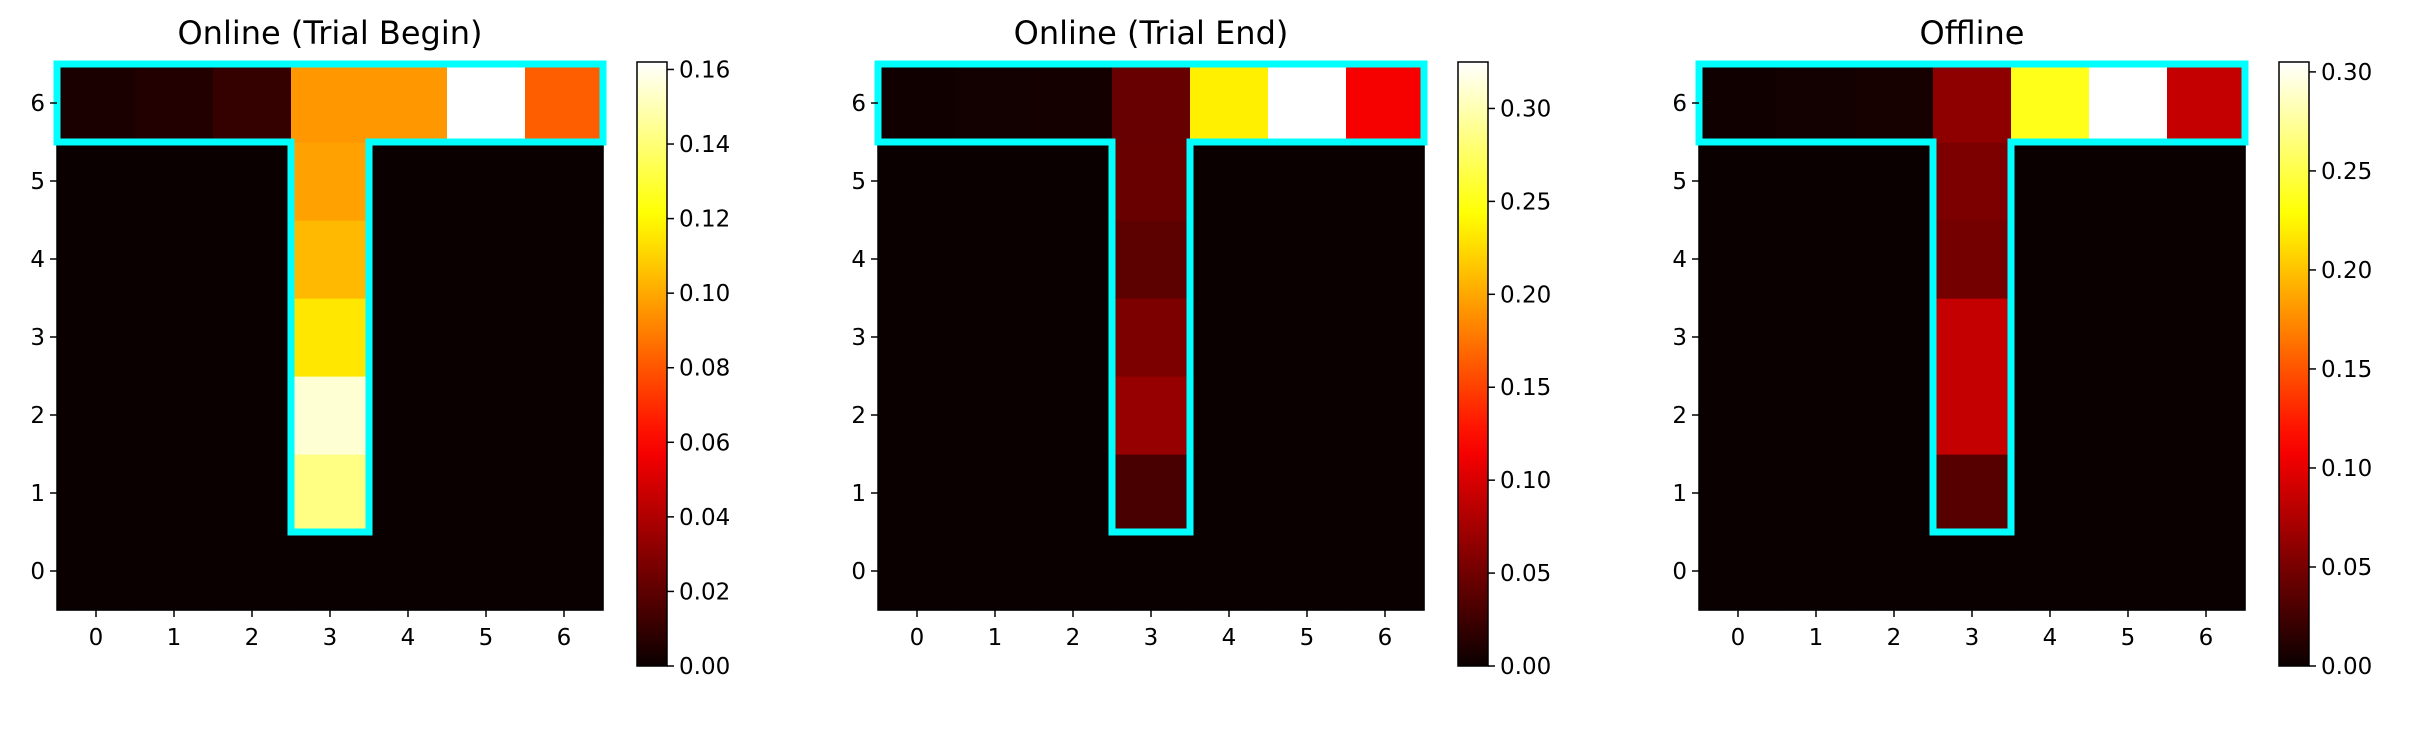 The image size is (2411, 734). What do you see at coordinates (858, 260) in the screenshot?
I see `y-tick-label: 4` at bounding box center [858, 260].